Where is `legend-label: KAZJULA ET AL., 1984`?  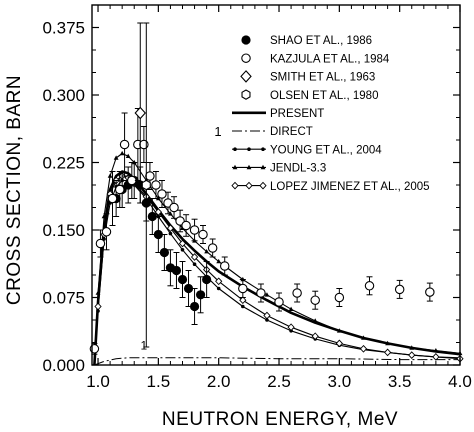 legend-label: KAZJULA ET AL., 1984 is located at coordinates (330, 59).